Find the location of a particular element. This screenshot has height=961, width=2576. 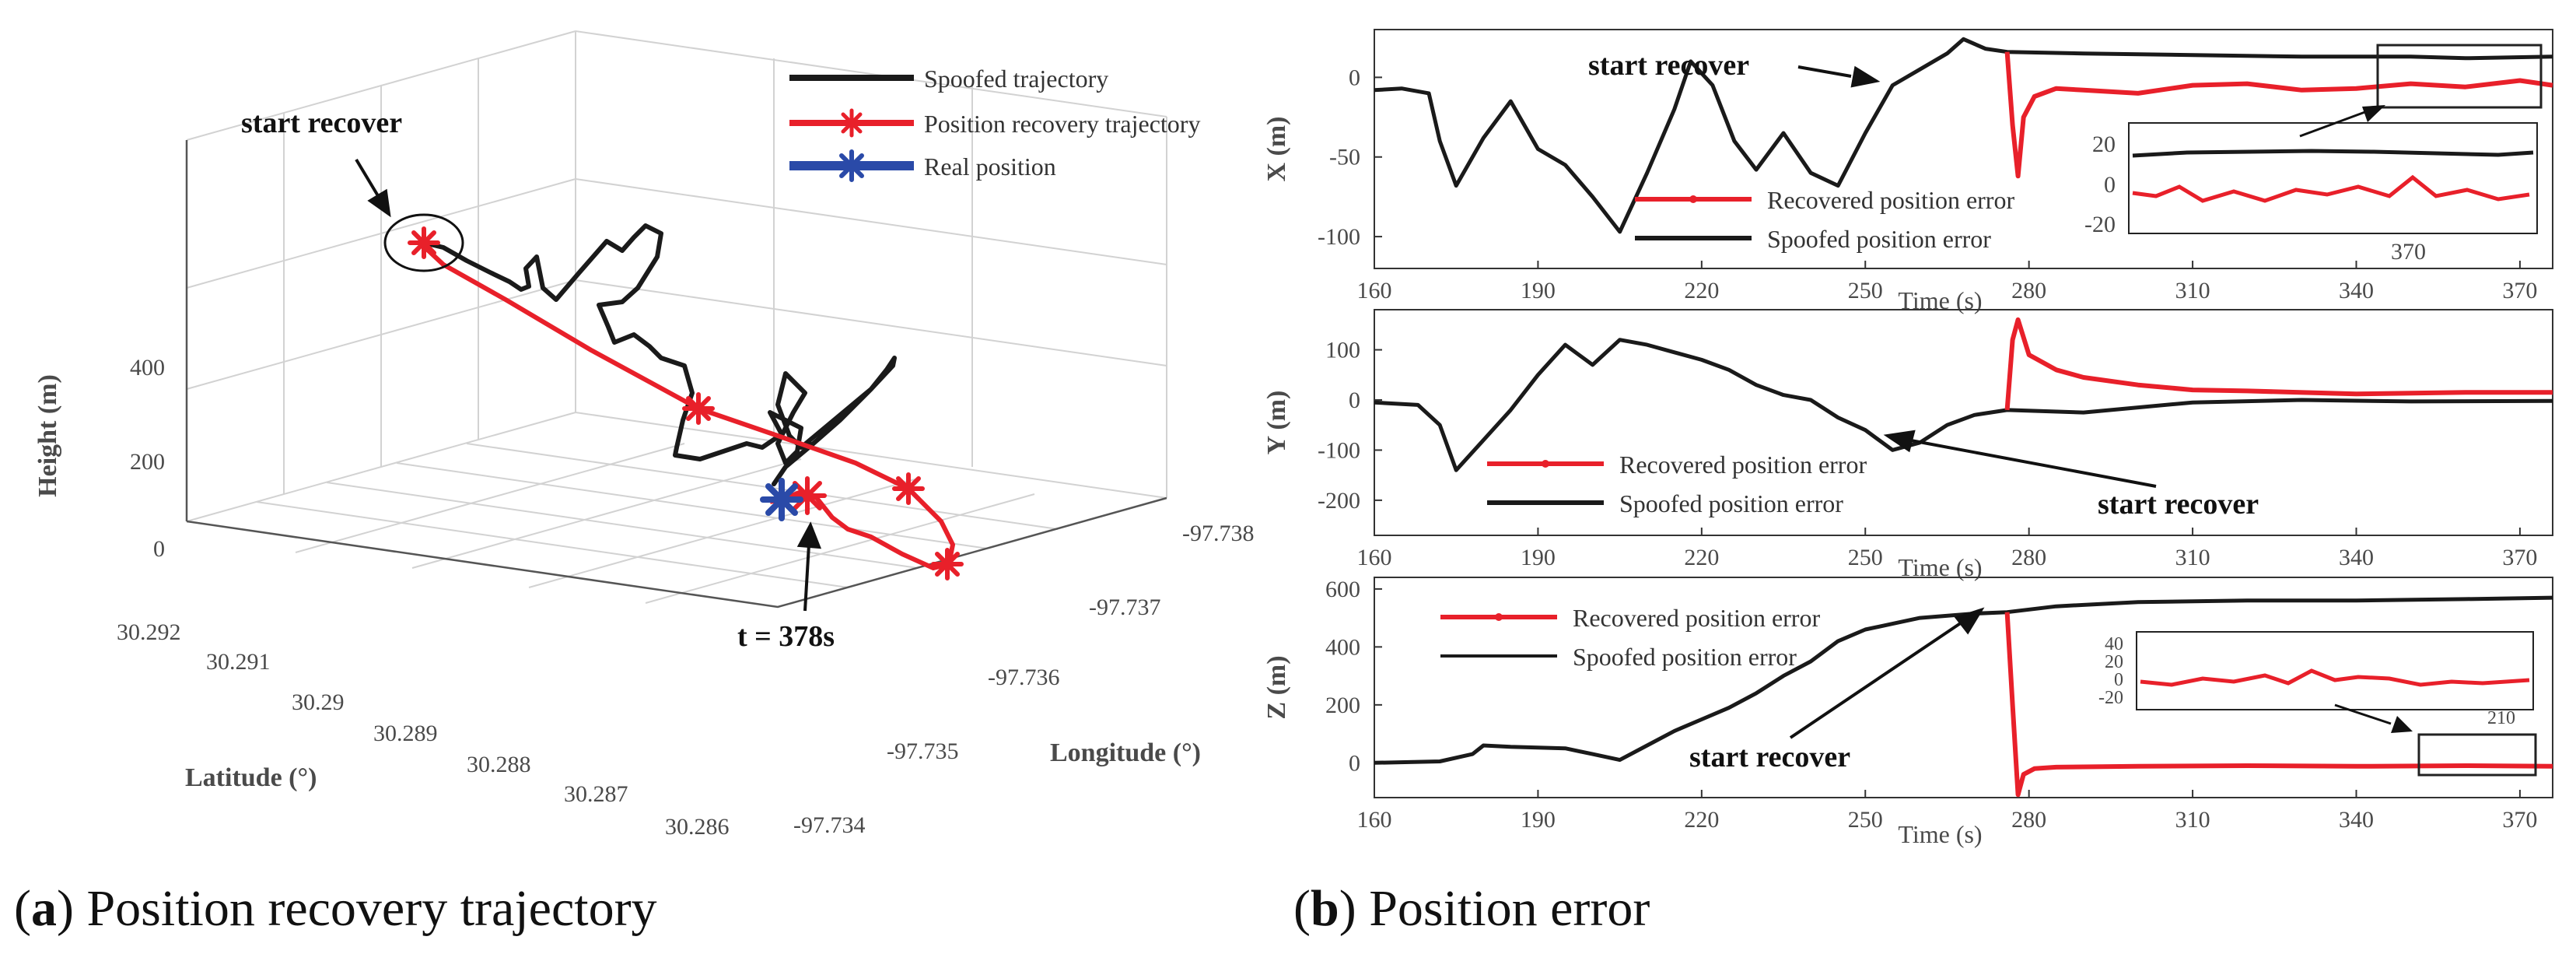

z-inset-ytick: 0 is located at coordinates (2119, 680).